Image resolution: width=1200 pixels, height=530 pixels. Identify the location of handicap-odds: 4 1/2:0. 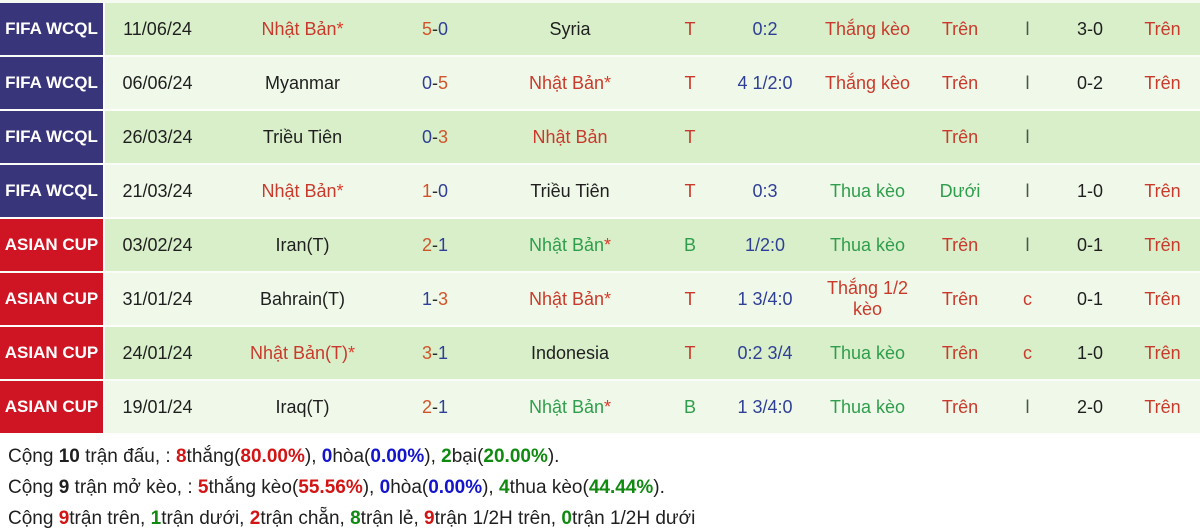
(765, 82).